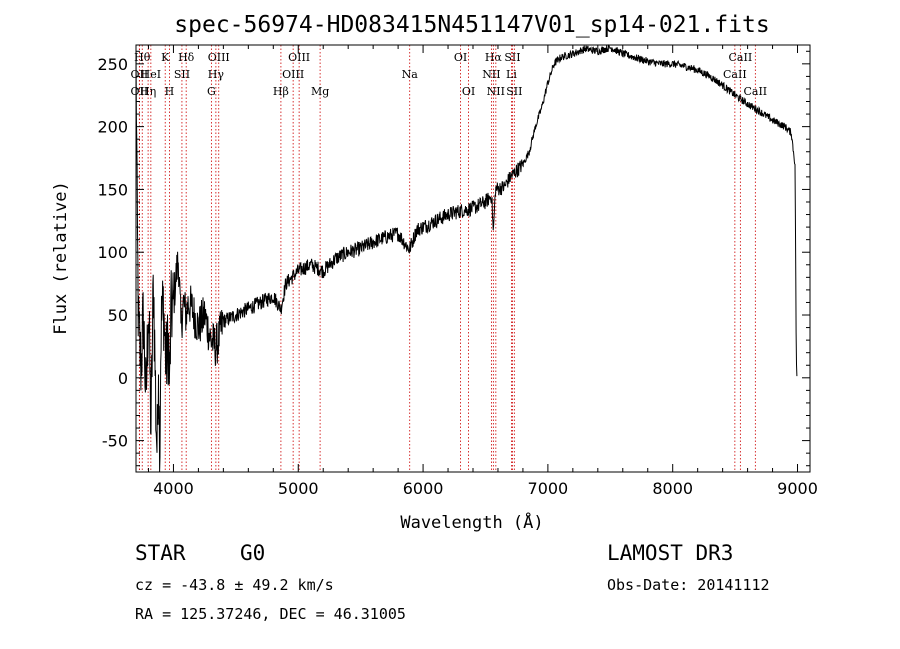  I want to click on line-marker-label: Hθ, so click(142, 57).